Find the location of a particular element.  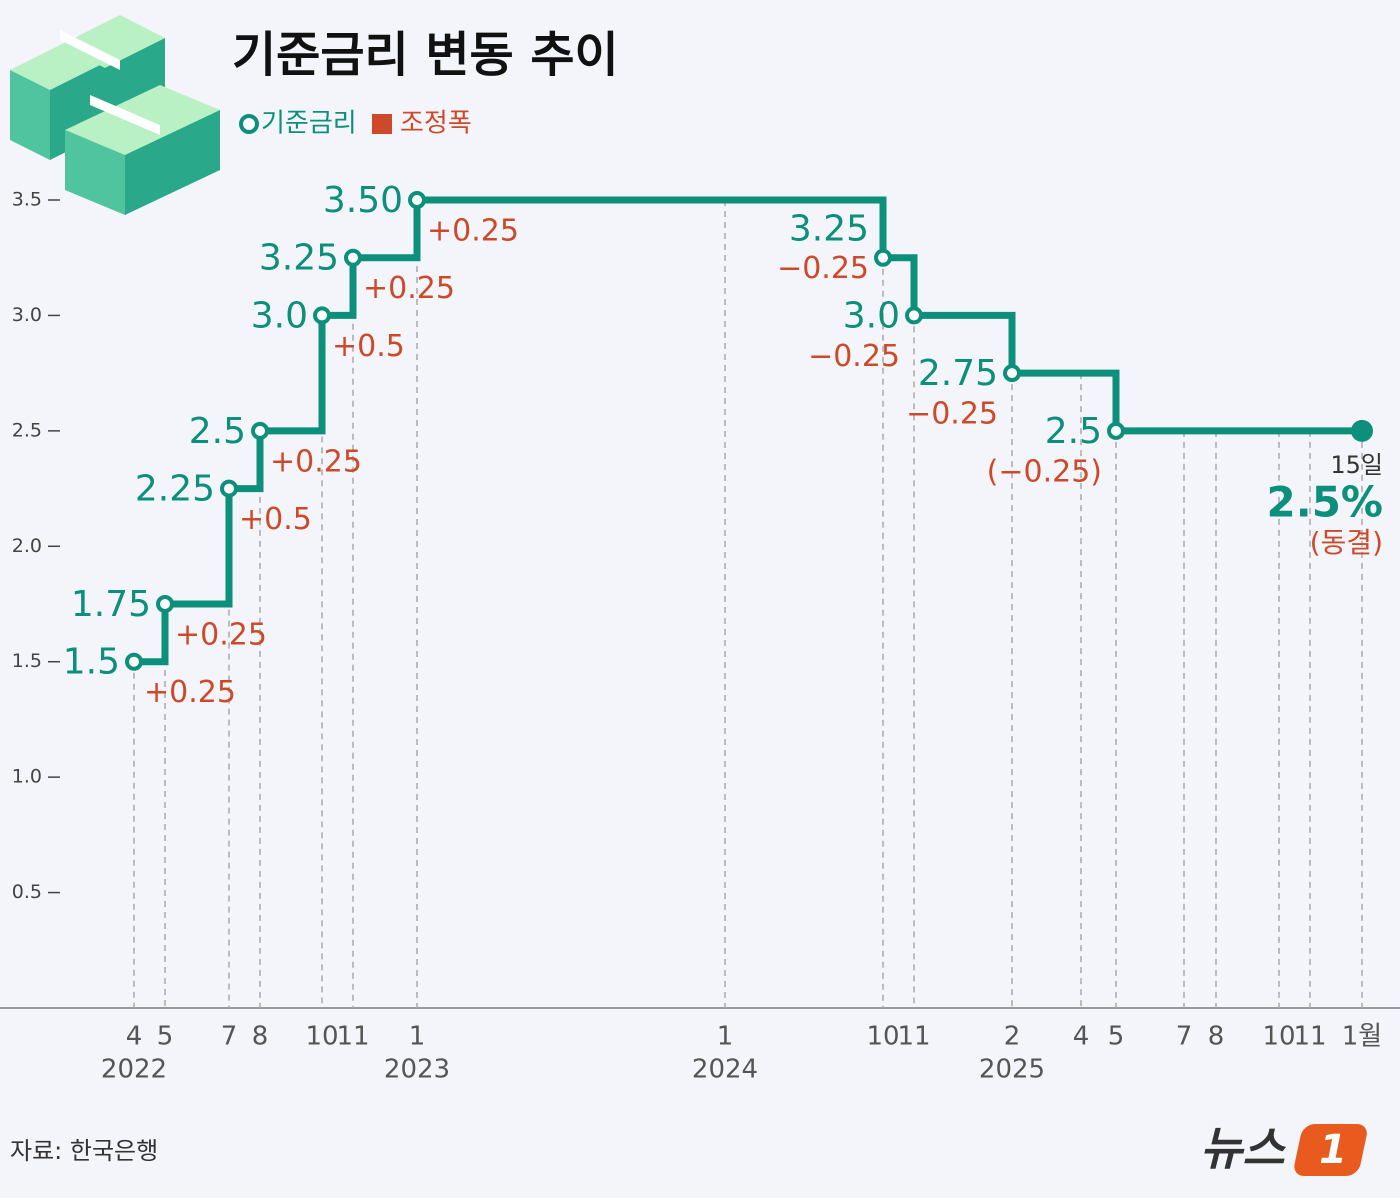

logo-badge is located at coordinates (1330, 1150).